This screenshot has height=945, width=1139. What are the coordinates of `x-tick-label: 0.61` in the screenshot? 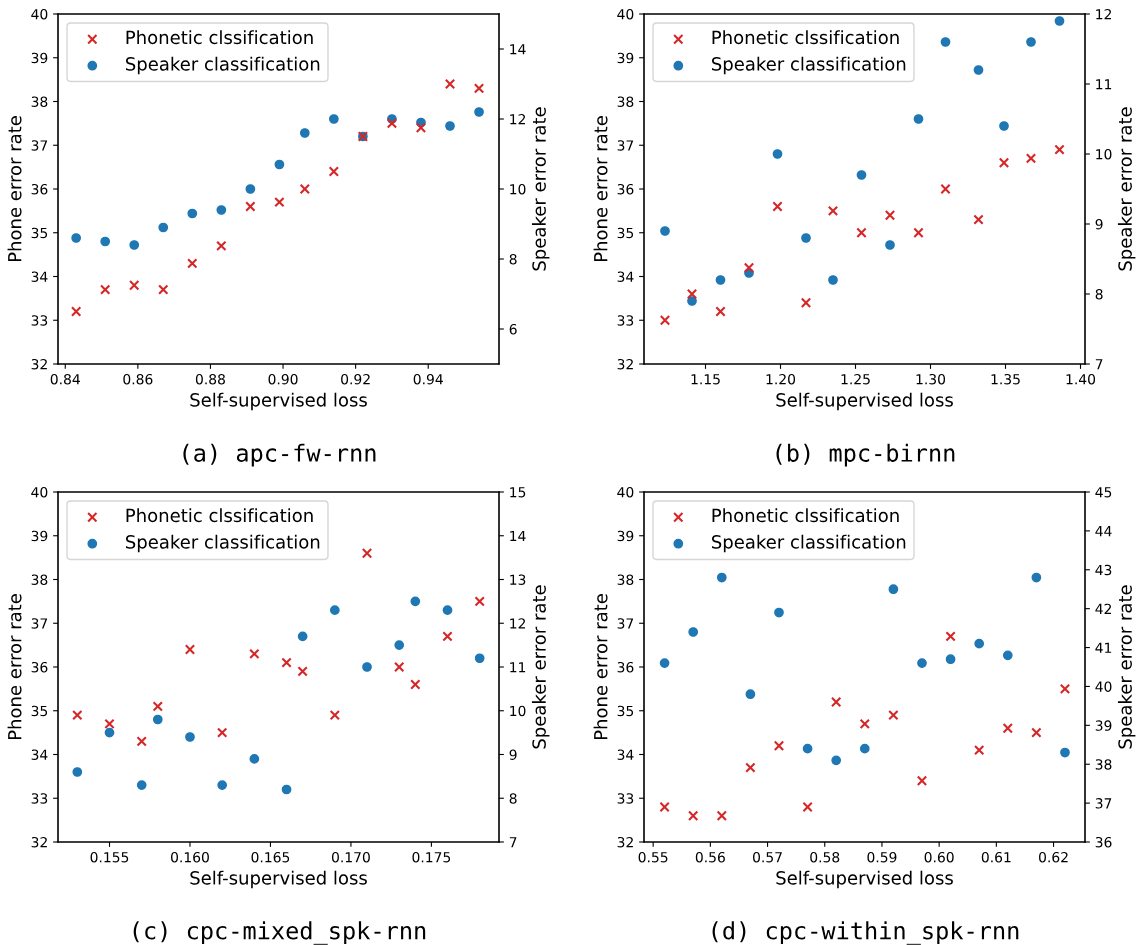 It's located at (996, 857).